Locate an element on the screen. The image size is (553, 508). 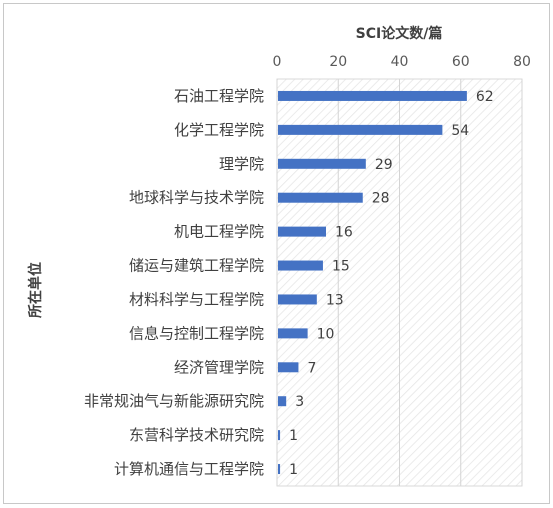
x-tick-label: 80 is located at coordinates (522, 62).